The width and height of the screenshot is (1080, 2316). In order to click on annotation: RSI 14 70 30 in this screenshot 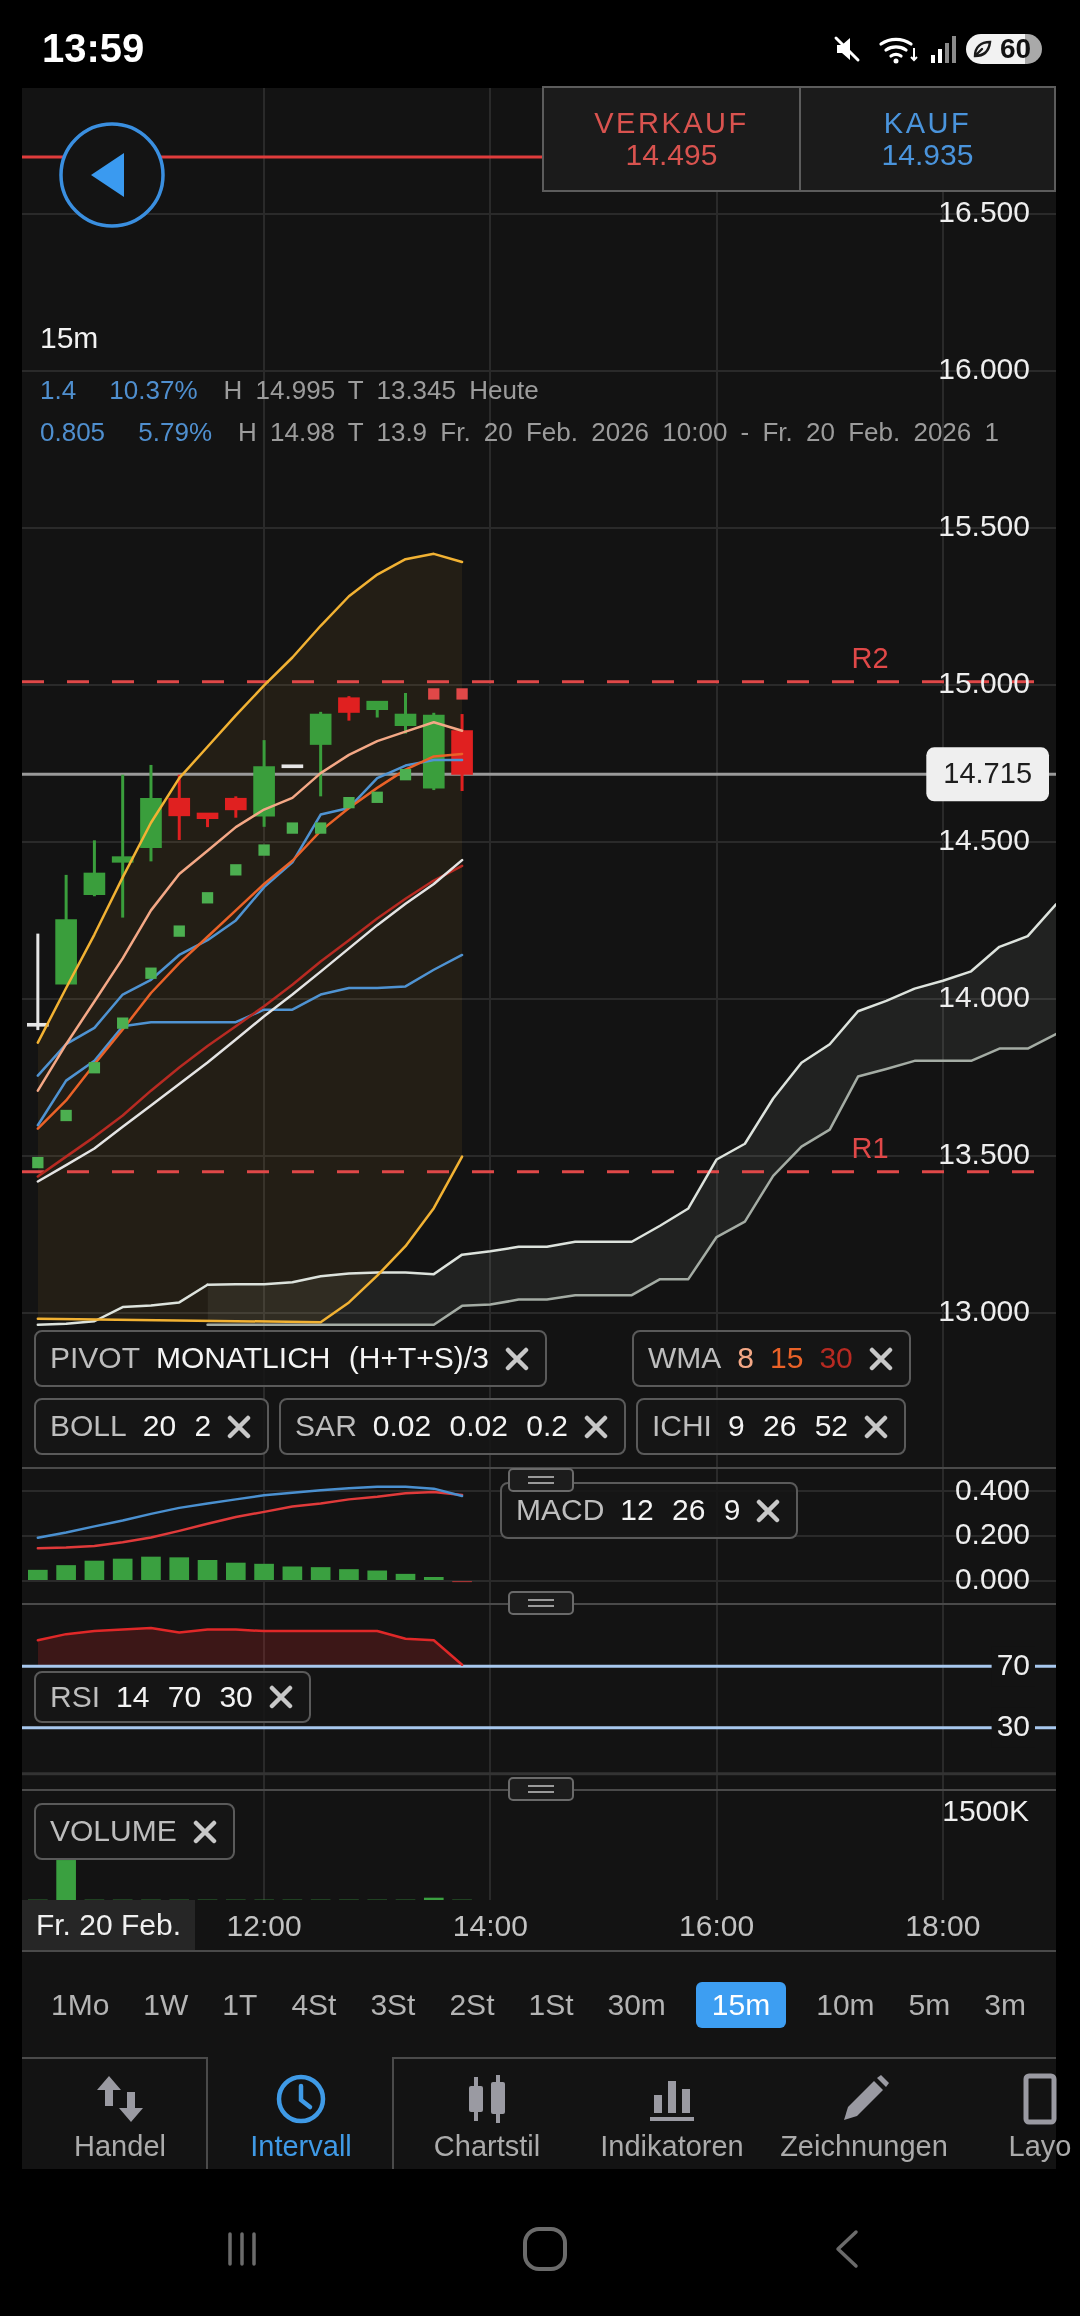, I will do `click(151, 1697)`.